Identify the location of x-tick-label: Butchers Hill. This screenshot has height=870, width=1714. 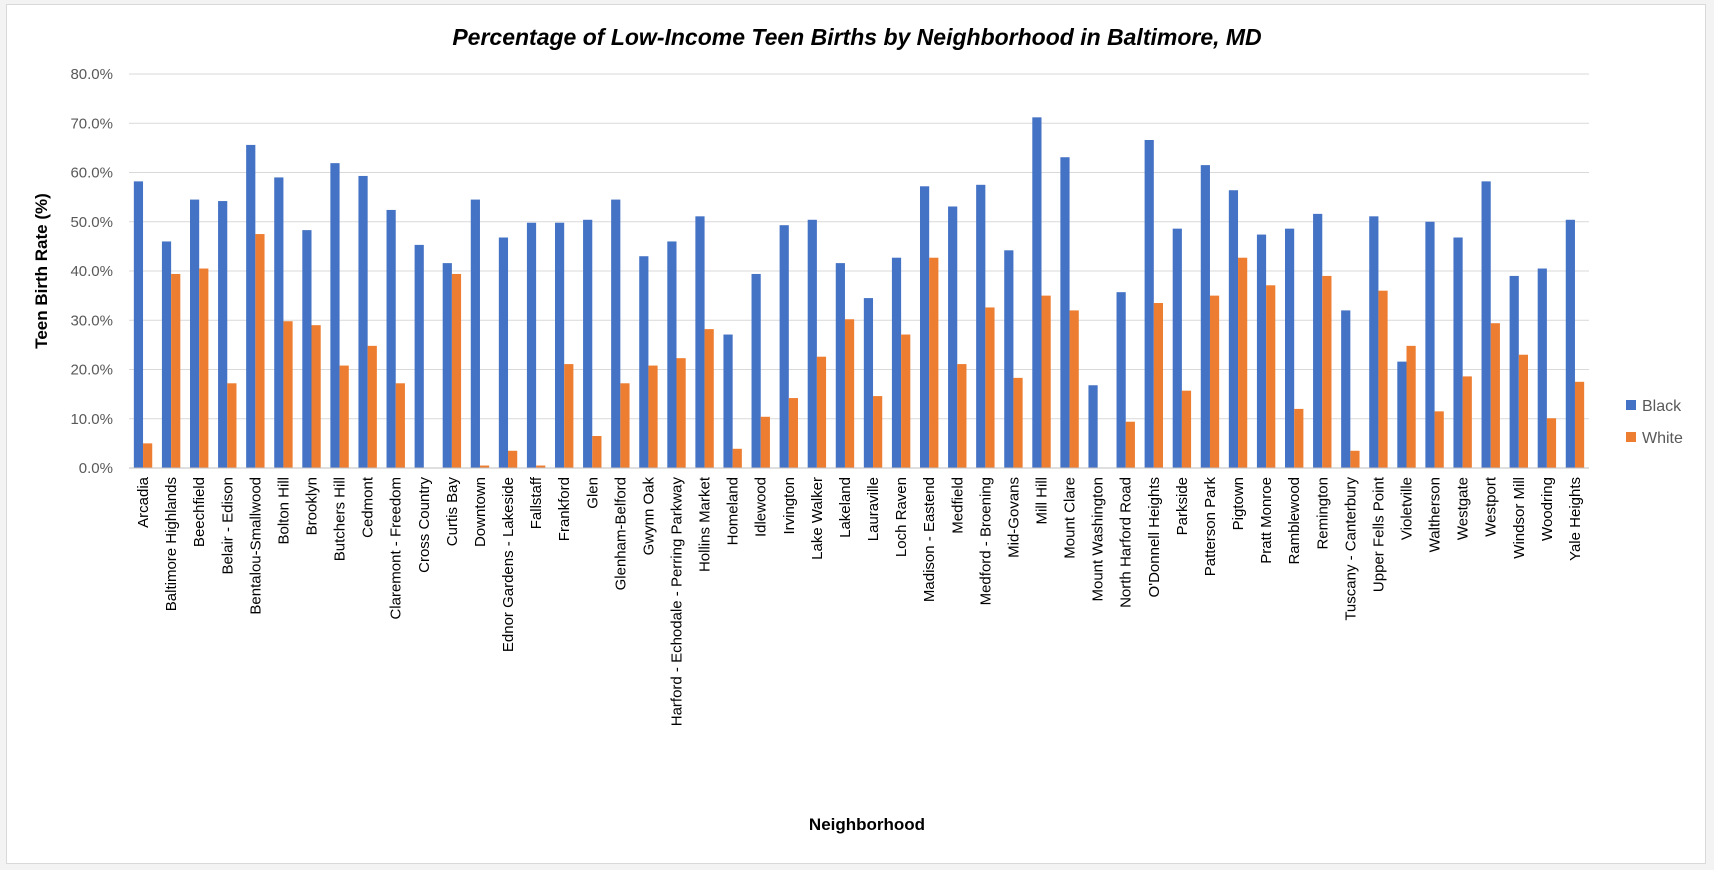
(340, 519).